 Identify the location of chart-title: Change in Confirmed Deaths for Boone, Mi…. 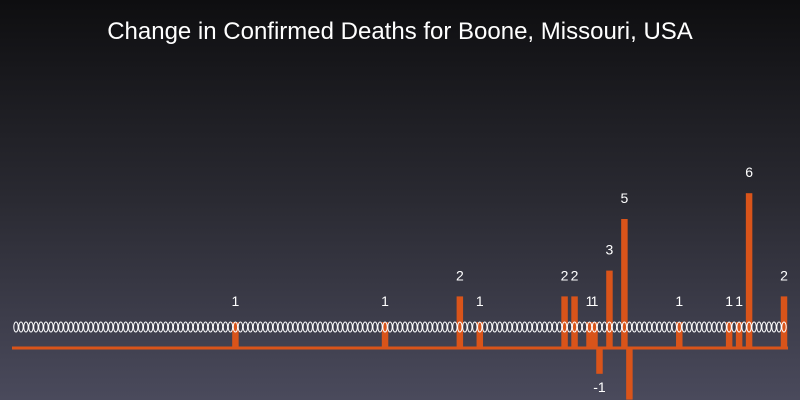
(400, 31).